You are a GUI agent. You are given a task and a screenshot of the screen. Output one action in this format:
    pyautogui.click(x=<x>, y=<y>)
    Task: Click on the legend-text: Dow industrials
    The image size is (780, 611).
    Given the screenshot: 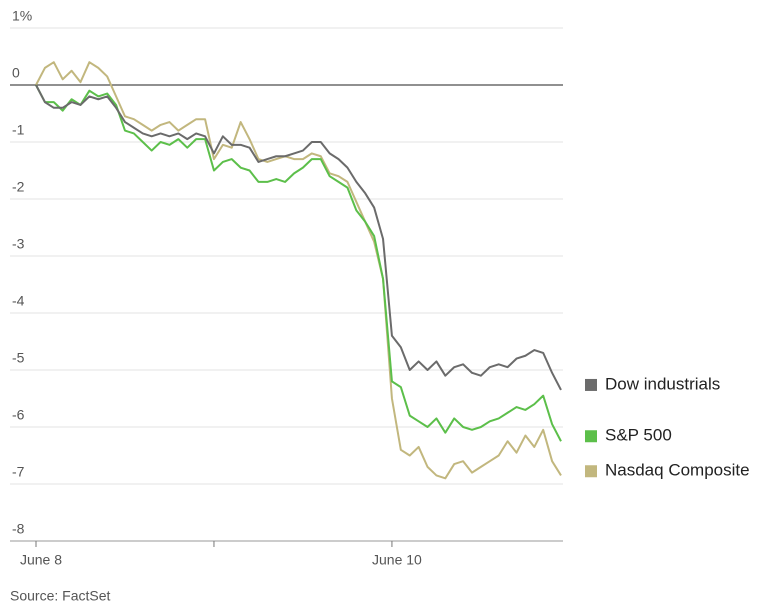 What is the action you would take?
    pyautogui.click(x=662, y=383)
    